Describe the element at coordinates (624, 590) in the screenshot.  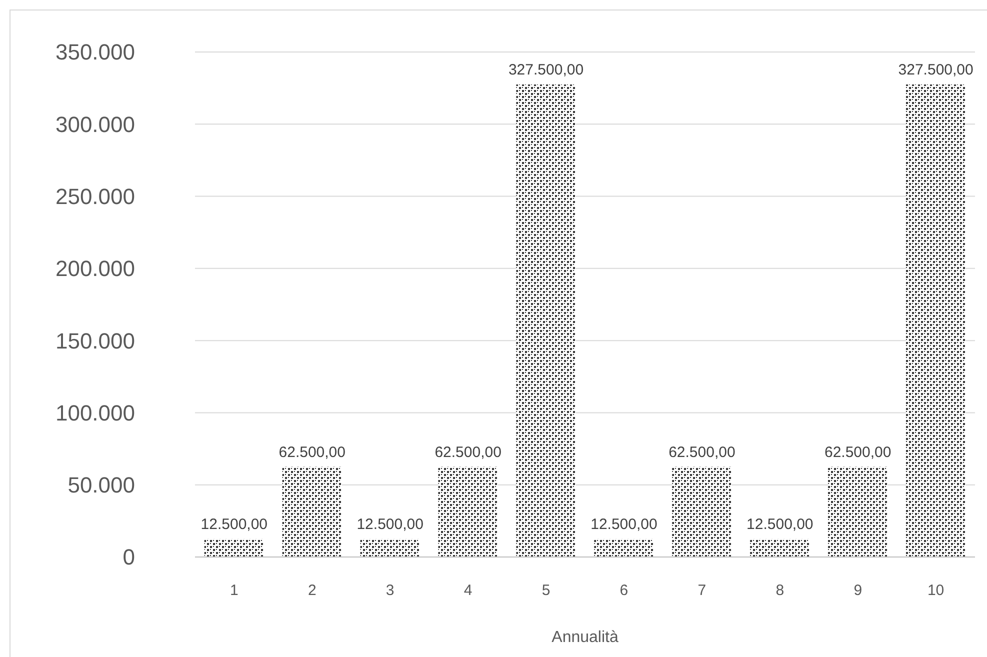
I see `x-tick-label: 6` at that location.